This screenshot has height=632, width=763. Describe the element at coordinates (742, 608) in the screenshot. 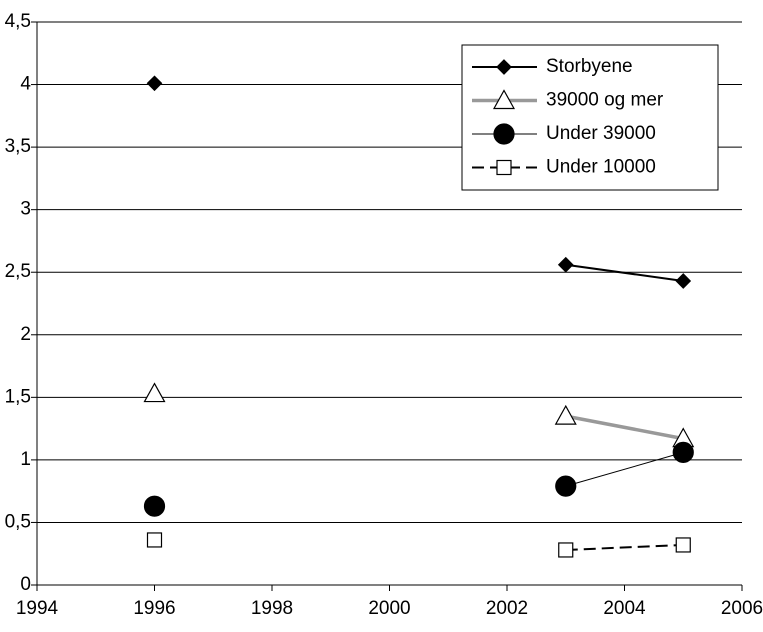

I see `x-tick-label: 2006` at that location.